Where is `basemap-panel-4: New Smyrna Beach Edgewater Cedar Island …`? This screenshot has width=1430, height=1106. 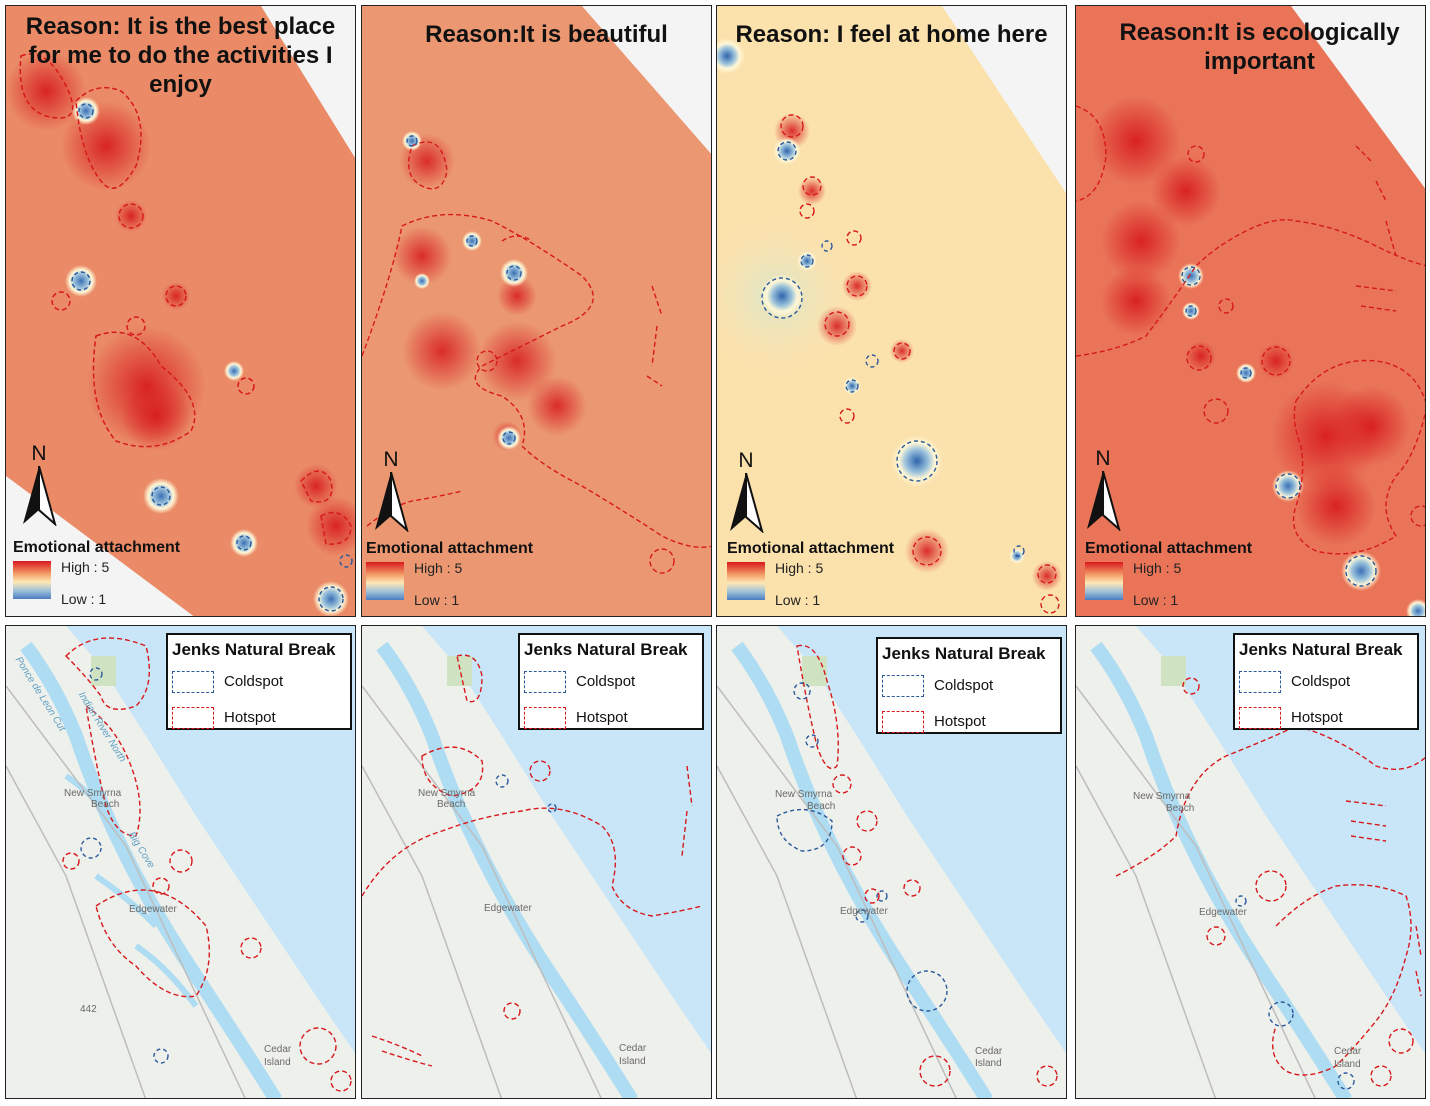 basemap-panel-4: New Smyrna Beach Edgewater Cedar Island … is located at coordinates (1250, 862).